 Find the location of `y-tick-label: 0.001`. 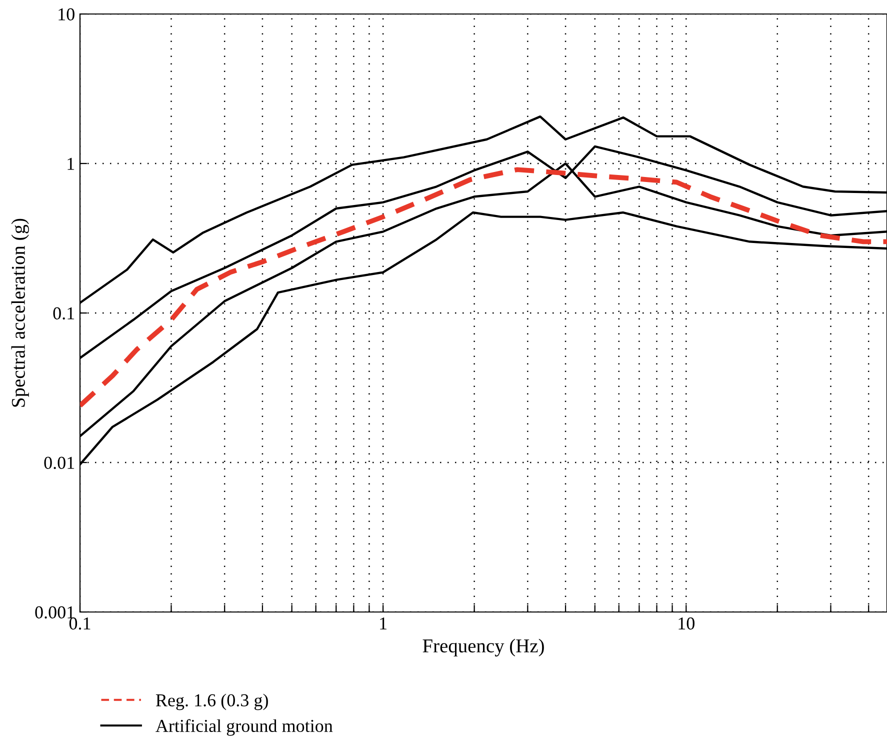

y-tick-label: 0.001 is located at coordinates (54, 612).